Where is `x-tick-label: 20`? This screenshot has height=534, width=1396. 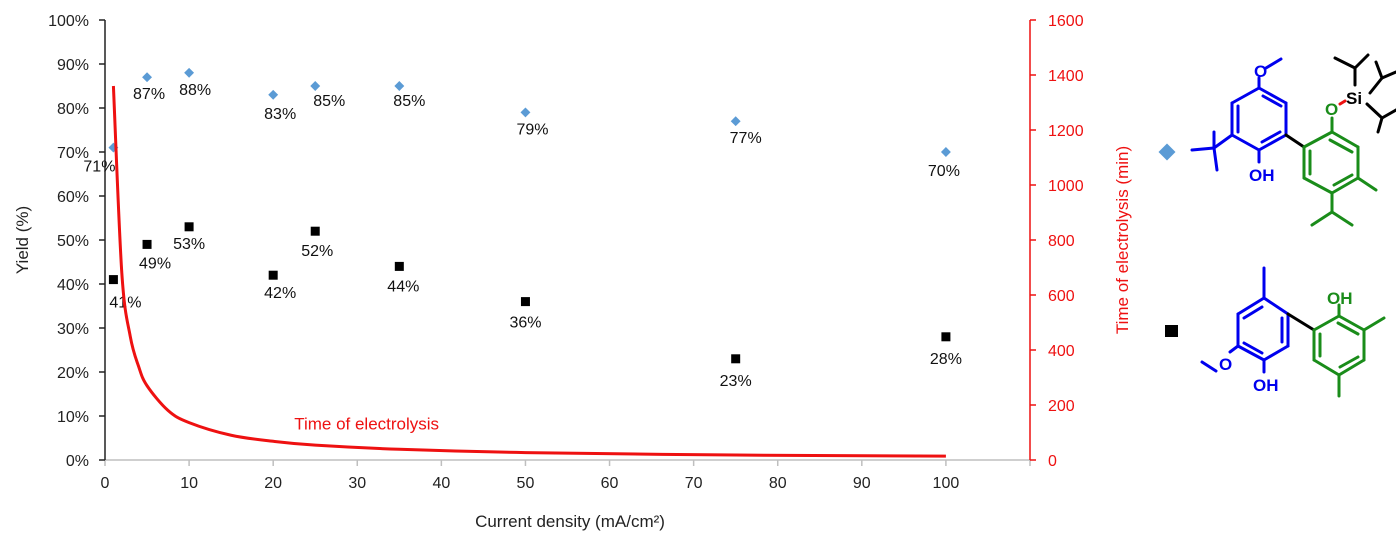 x-tick-label: 20 is located at coordinates (273, 483).